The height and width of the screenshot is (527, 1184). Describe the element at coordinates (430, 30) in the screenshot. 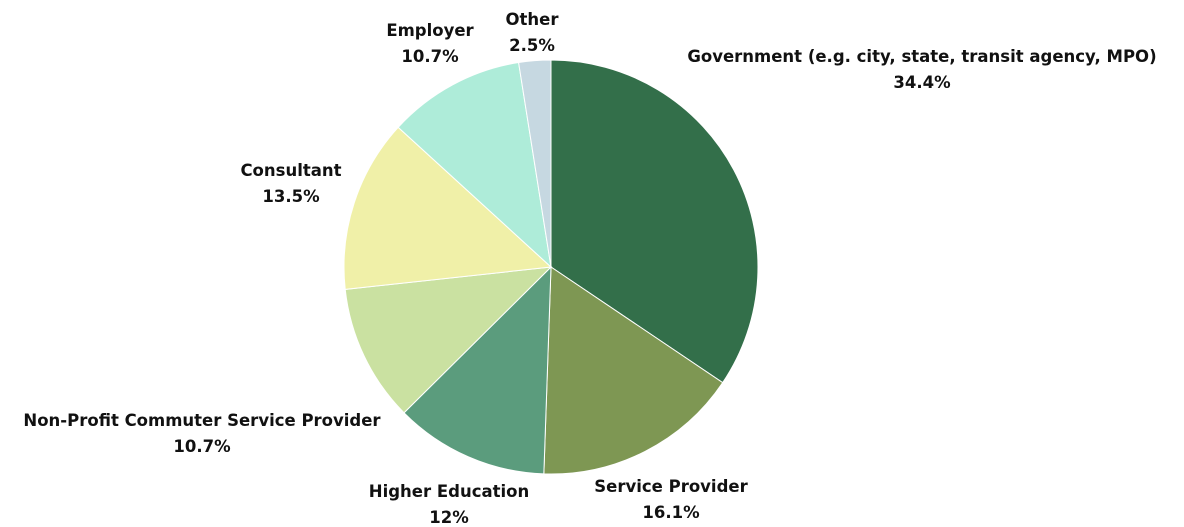

I see `slice-label-5: Employer` at that location.